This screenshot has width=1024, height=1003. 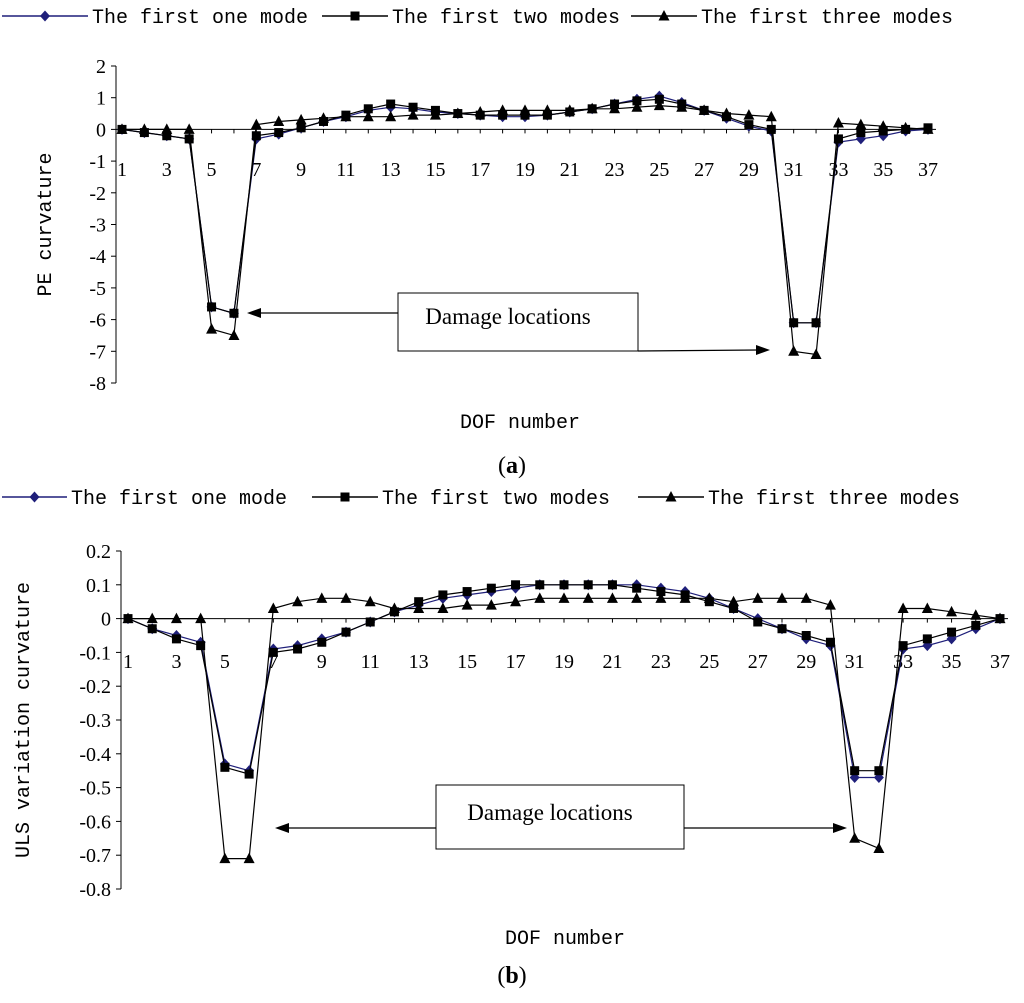 What do you see at coordinates (749, 170) in the screenshot?
I see `x-tick-label: 29` at bounding box center [749, 170].